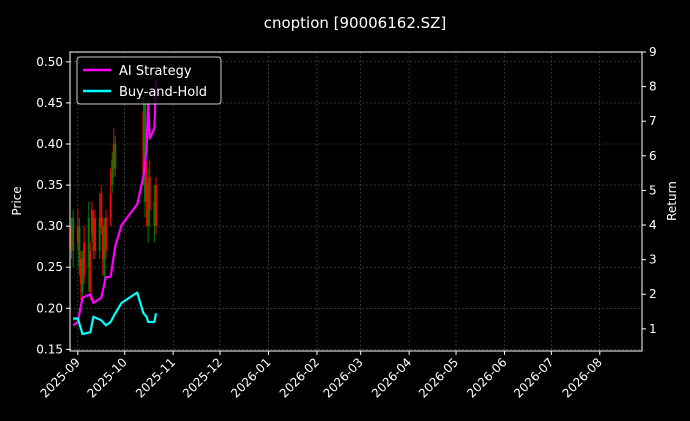 This screenshot has width=690, height=421. I want to click on y2-tick-label: 9, so click(653, 52).